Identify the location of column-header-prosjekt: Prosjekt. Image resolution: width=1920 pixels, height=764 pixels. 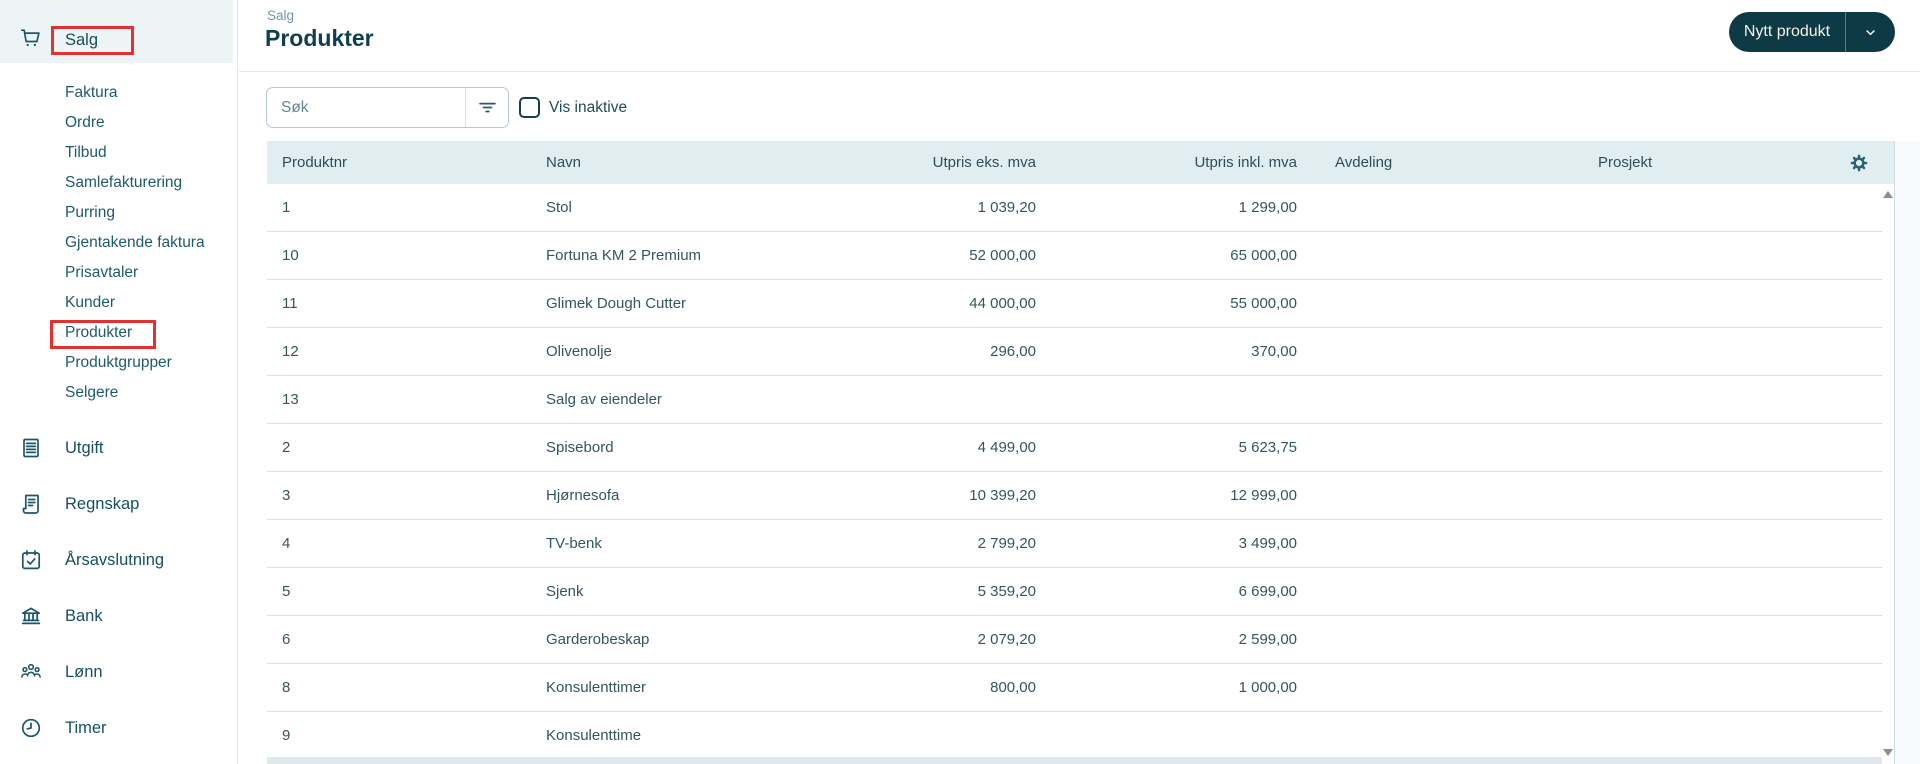
(1625, 162).